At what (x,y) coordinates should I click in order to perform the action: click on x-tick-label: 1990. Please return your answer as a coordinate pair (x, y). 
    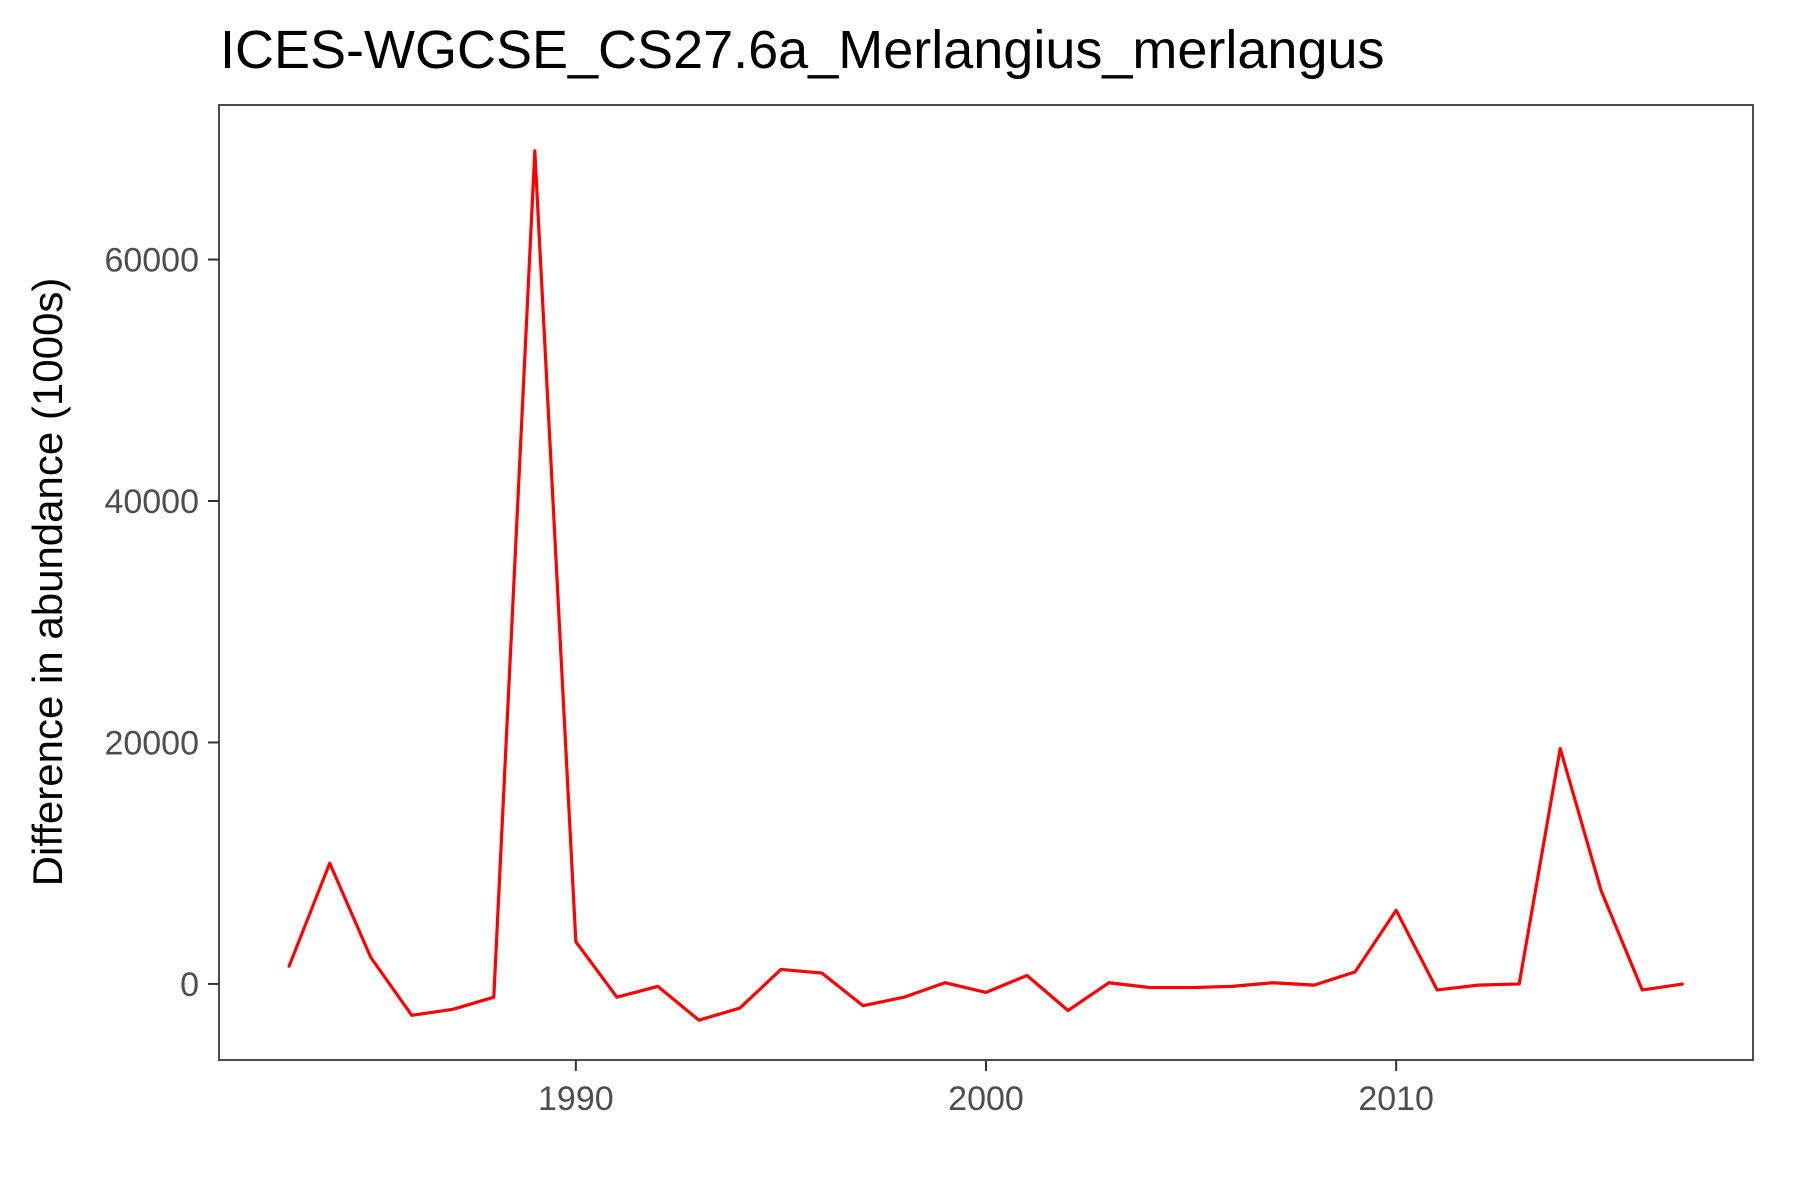
    Looking at the image, I should click on (576, 1099).